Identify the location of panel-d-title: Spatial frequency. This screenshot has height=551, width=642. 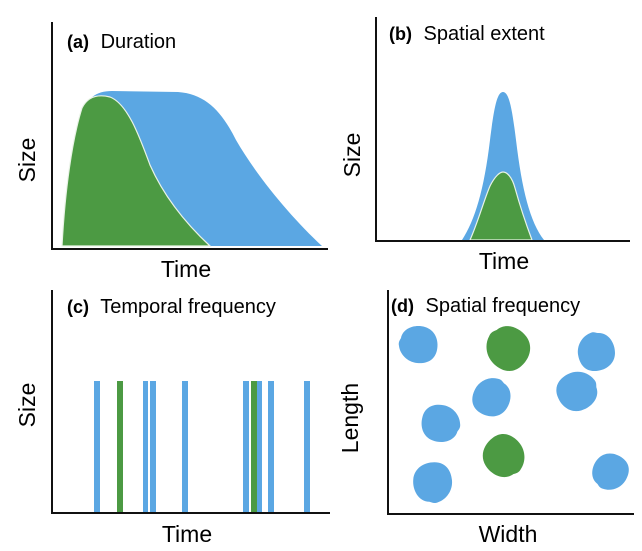
(503, 306).